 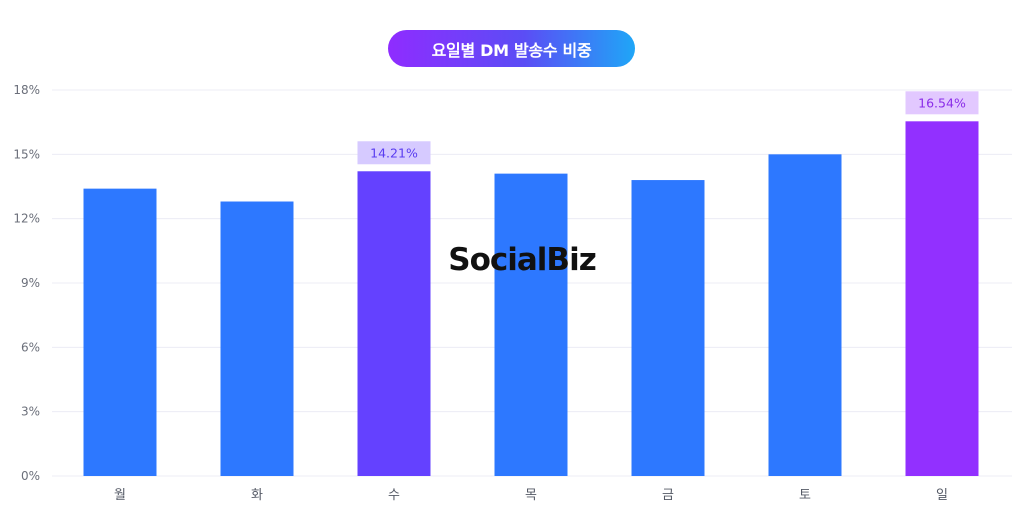 I want to click on y-tick-label: 12%, so click(x=26, y=219).